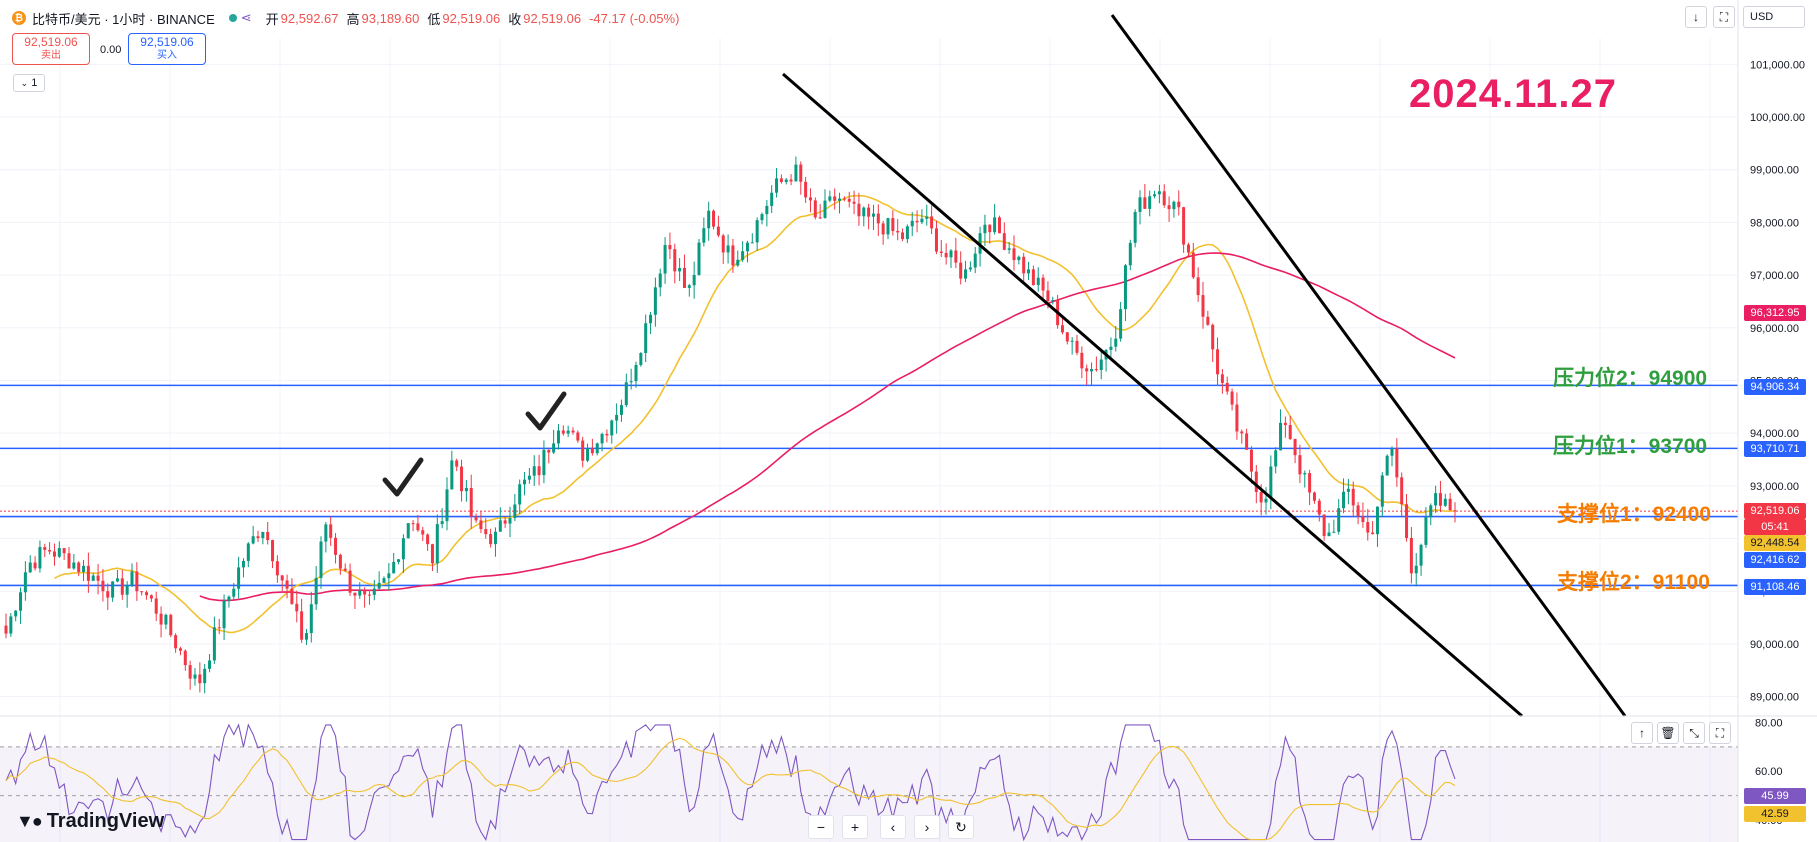 Image resolution: width=1817 pixels, height=842 pixels. What do you see at coordinates (167, 49) in the screenshot?
I see `buy-button: 92,519.06 买入` at bounding box center [167, 49].